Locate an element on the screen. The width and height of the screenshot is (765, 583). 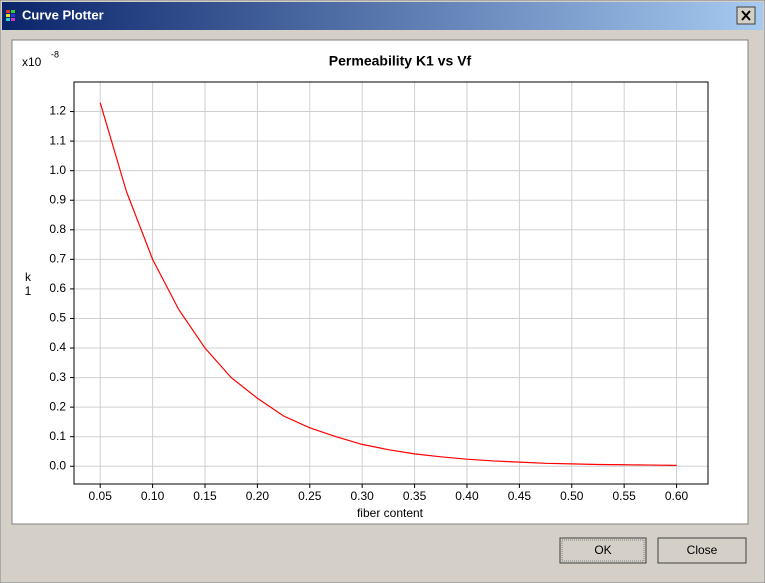
x-tick-label: 0.10 is located at coordinates (153, 496).